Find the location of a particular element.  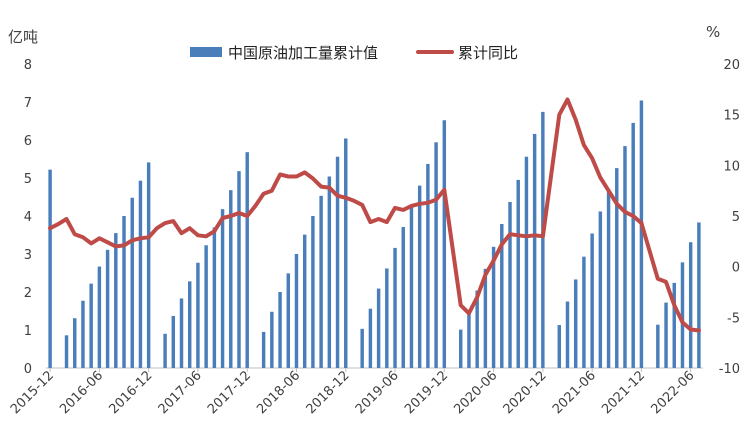

x-tick-label: 2020-06 is located at coordinates (475, 392).